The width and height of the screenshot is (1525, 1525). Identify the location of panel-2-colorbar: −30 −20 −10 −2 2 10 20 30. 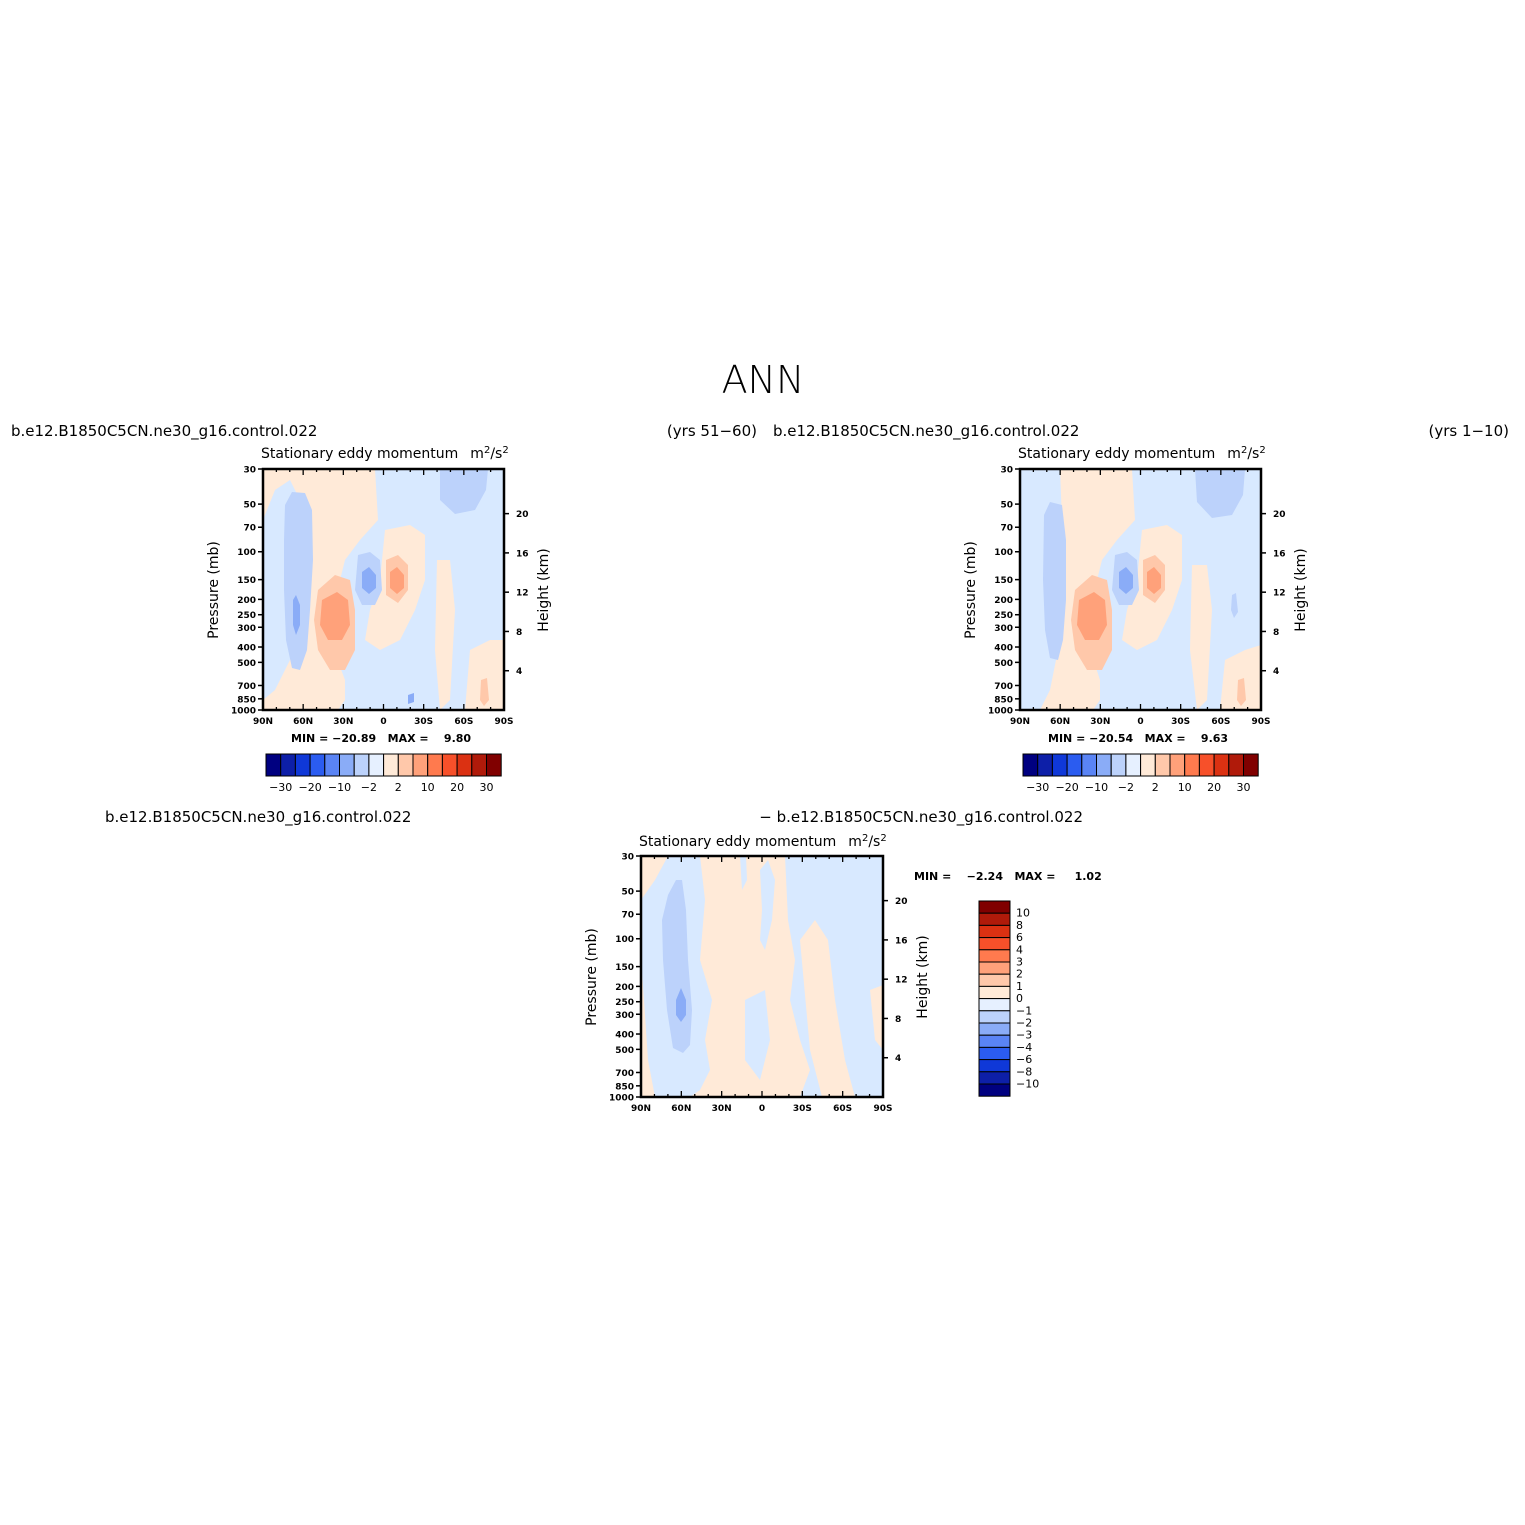
(1140, 773).